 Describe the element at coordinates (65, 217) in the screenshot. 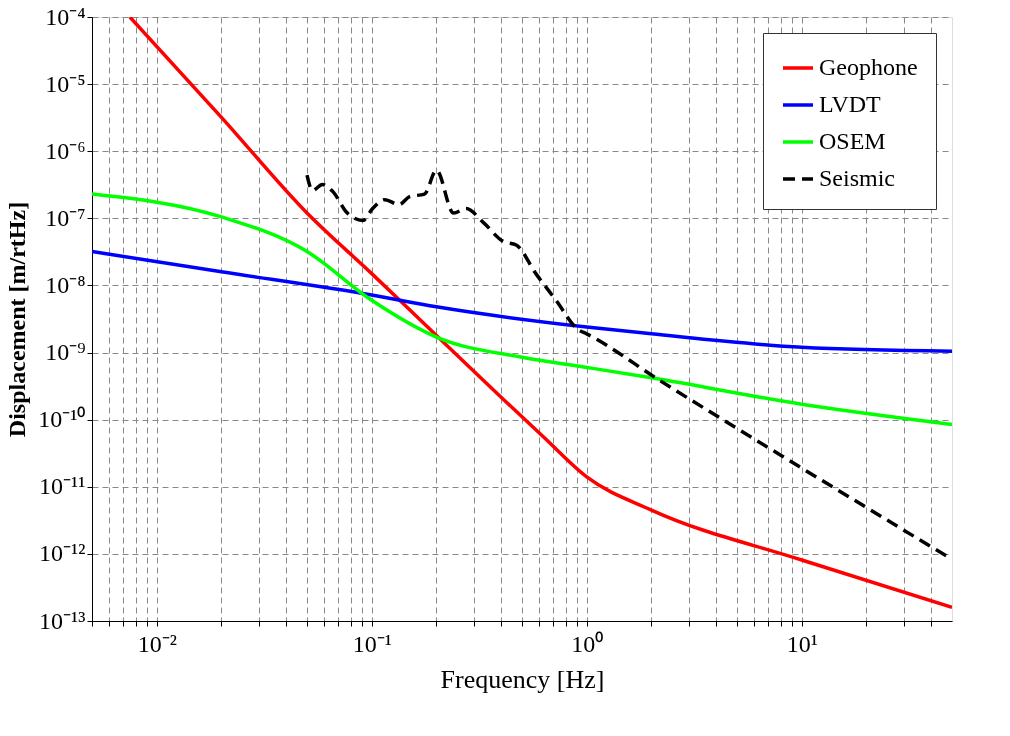

I see `y-tick-label: 10⁻⁷` at that location.